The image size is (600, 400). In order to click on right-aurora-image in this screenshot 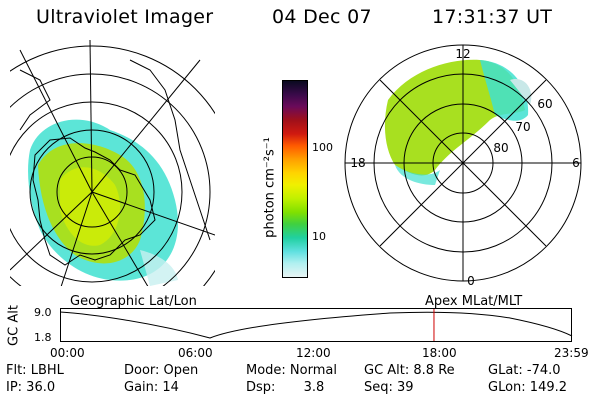, I will do `click(458, 122)`.